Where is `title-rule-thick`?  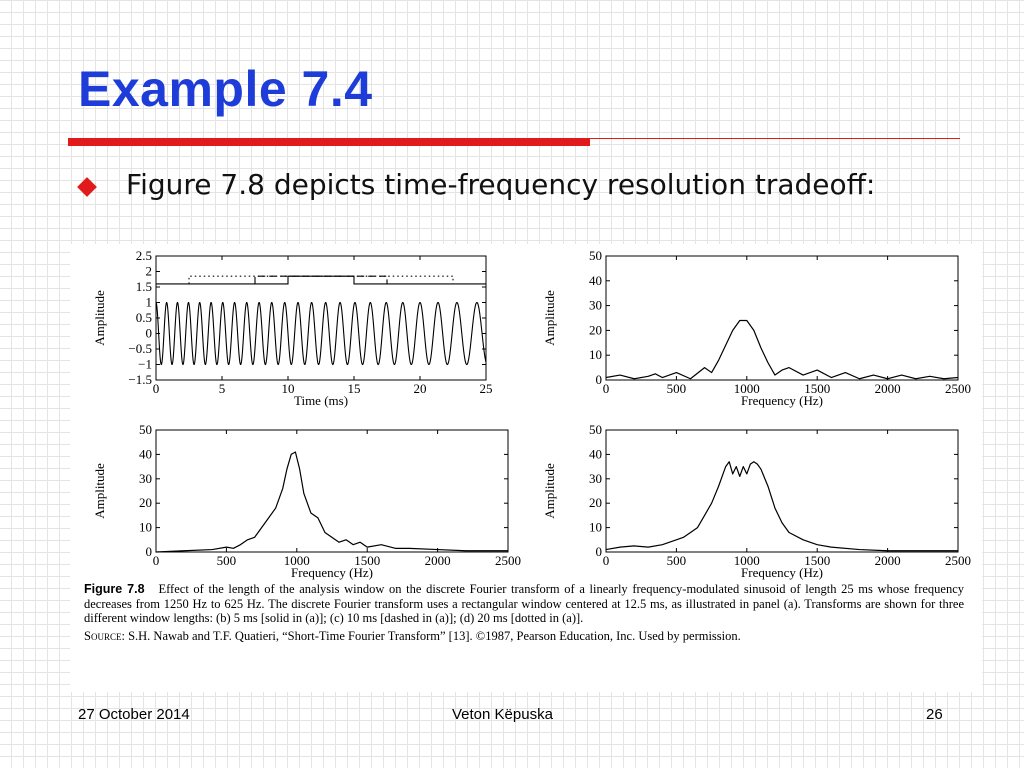
title-rule-thick is located at coordinates (329, 142).